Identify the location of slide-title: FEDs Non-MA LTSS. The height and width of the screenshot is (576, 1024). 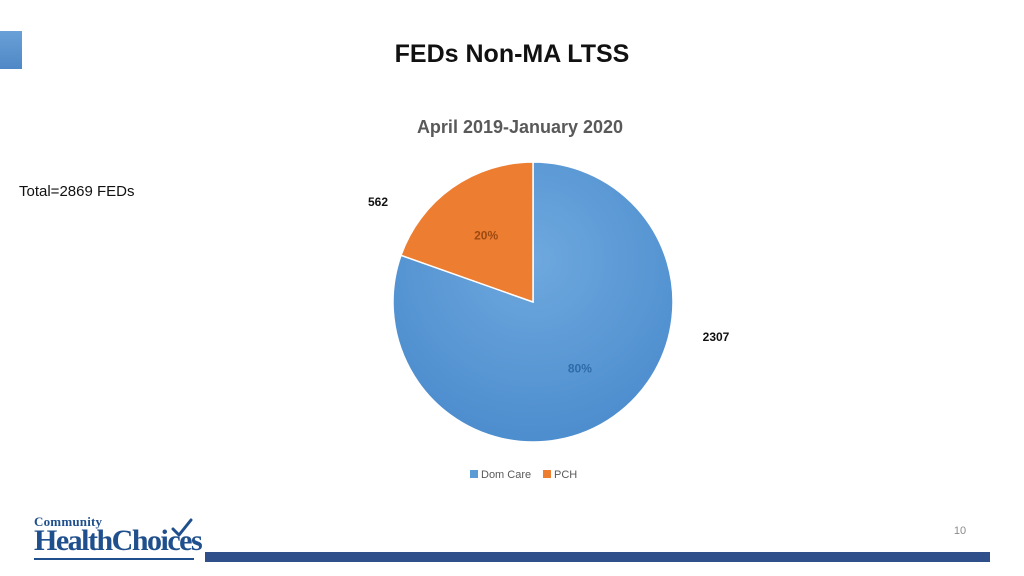
(512, 54).